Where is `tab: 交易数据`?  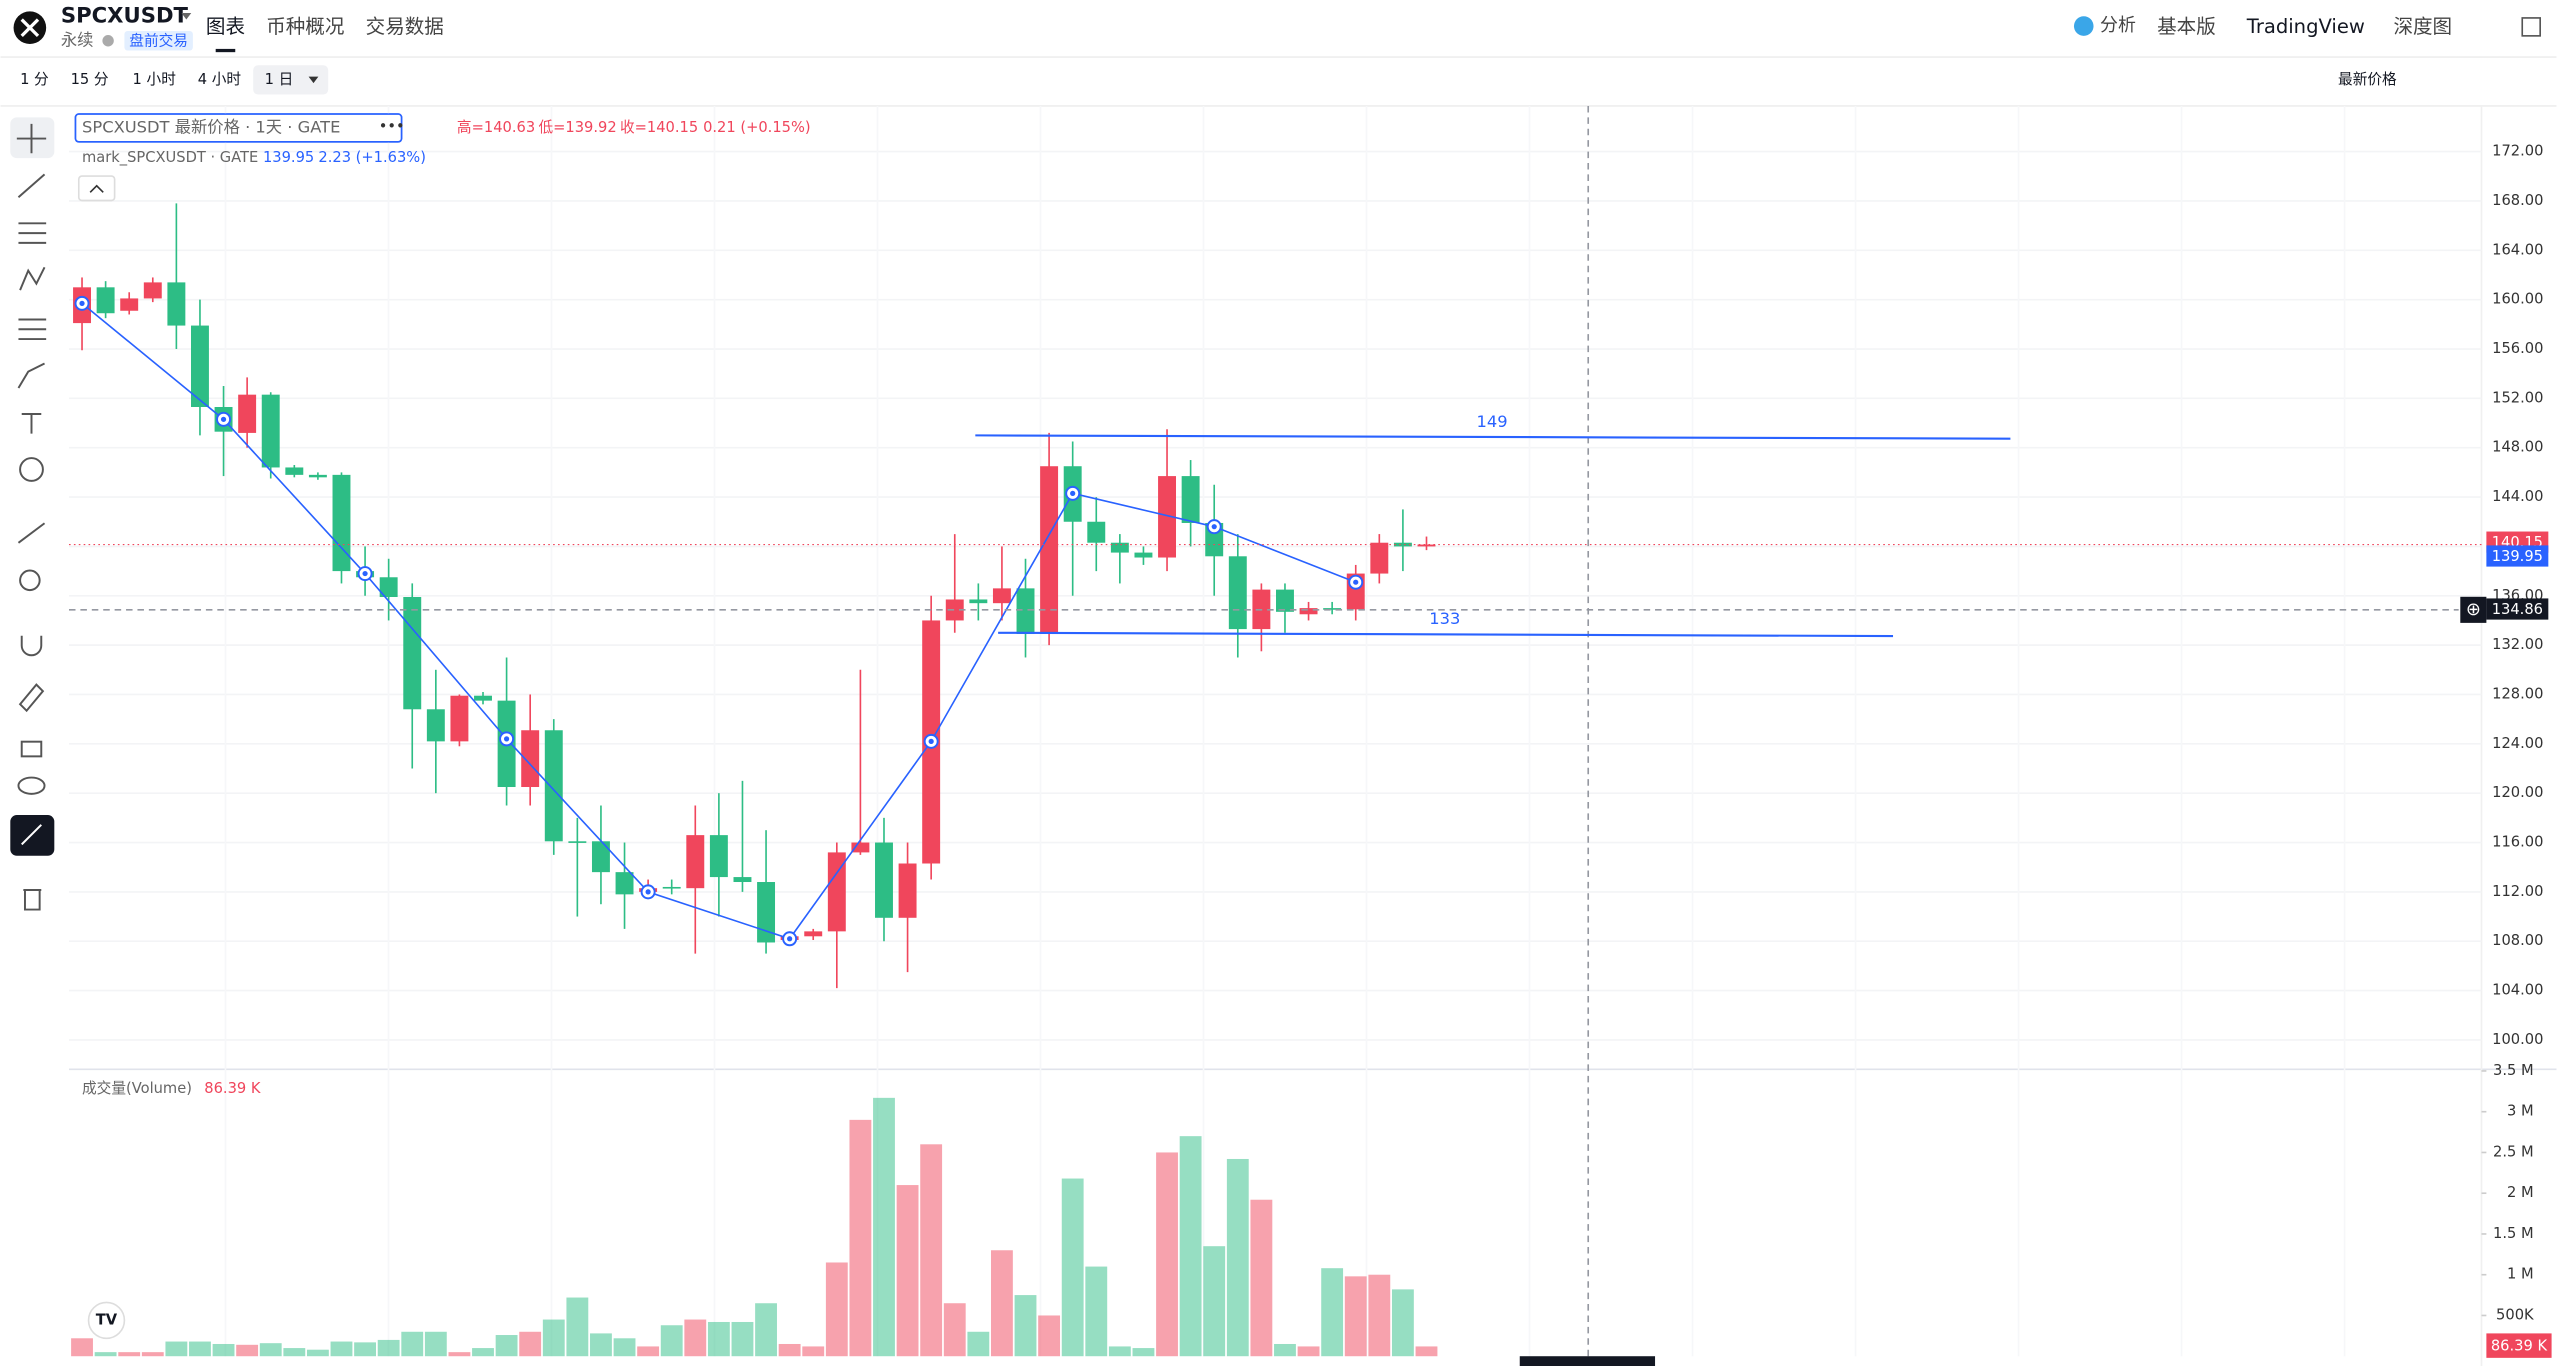
tab: 交易数据 is located at coordinates (405, 26).